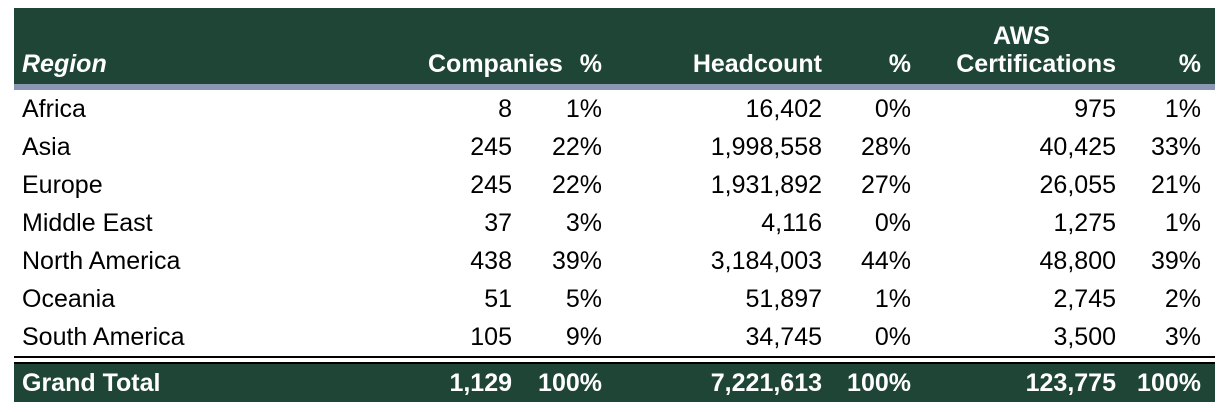 This screenshot has height=412, width=1230. What do you see at coordinates (879, 382) in the screenshot?
I see `total-headcount-pct: 100%` at bounding box center [879, 382].